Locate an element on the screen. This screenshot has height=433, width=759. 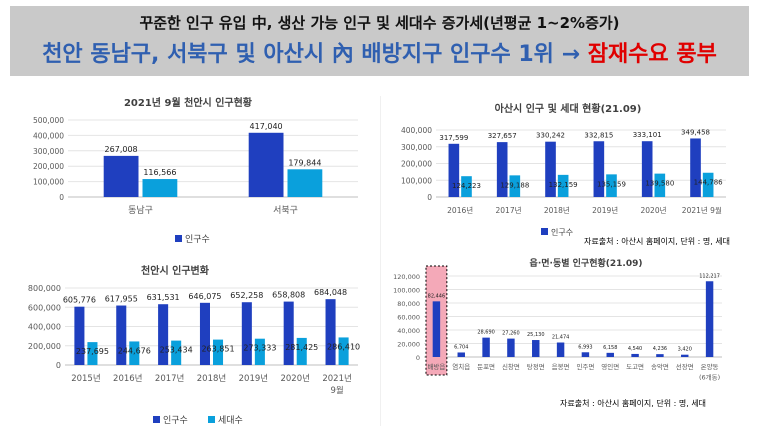
headline-main-blue: 천안 동남구, 서북구 및 아산시 內 배방지구 인구수 1위 → is located at coordinates (311, 54).